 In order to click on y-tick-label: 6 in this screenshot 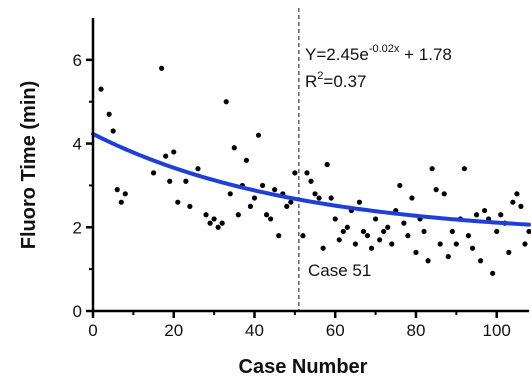, I will do `click(77, 60)`.